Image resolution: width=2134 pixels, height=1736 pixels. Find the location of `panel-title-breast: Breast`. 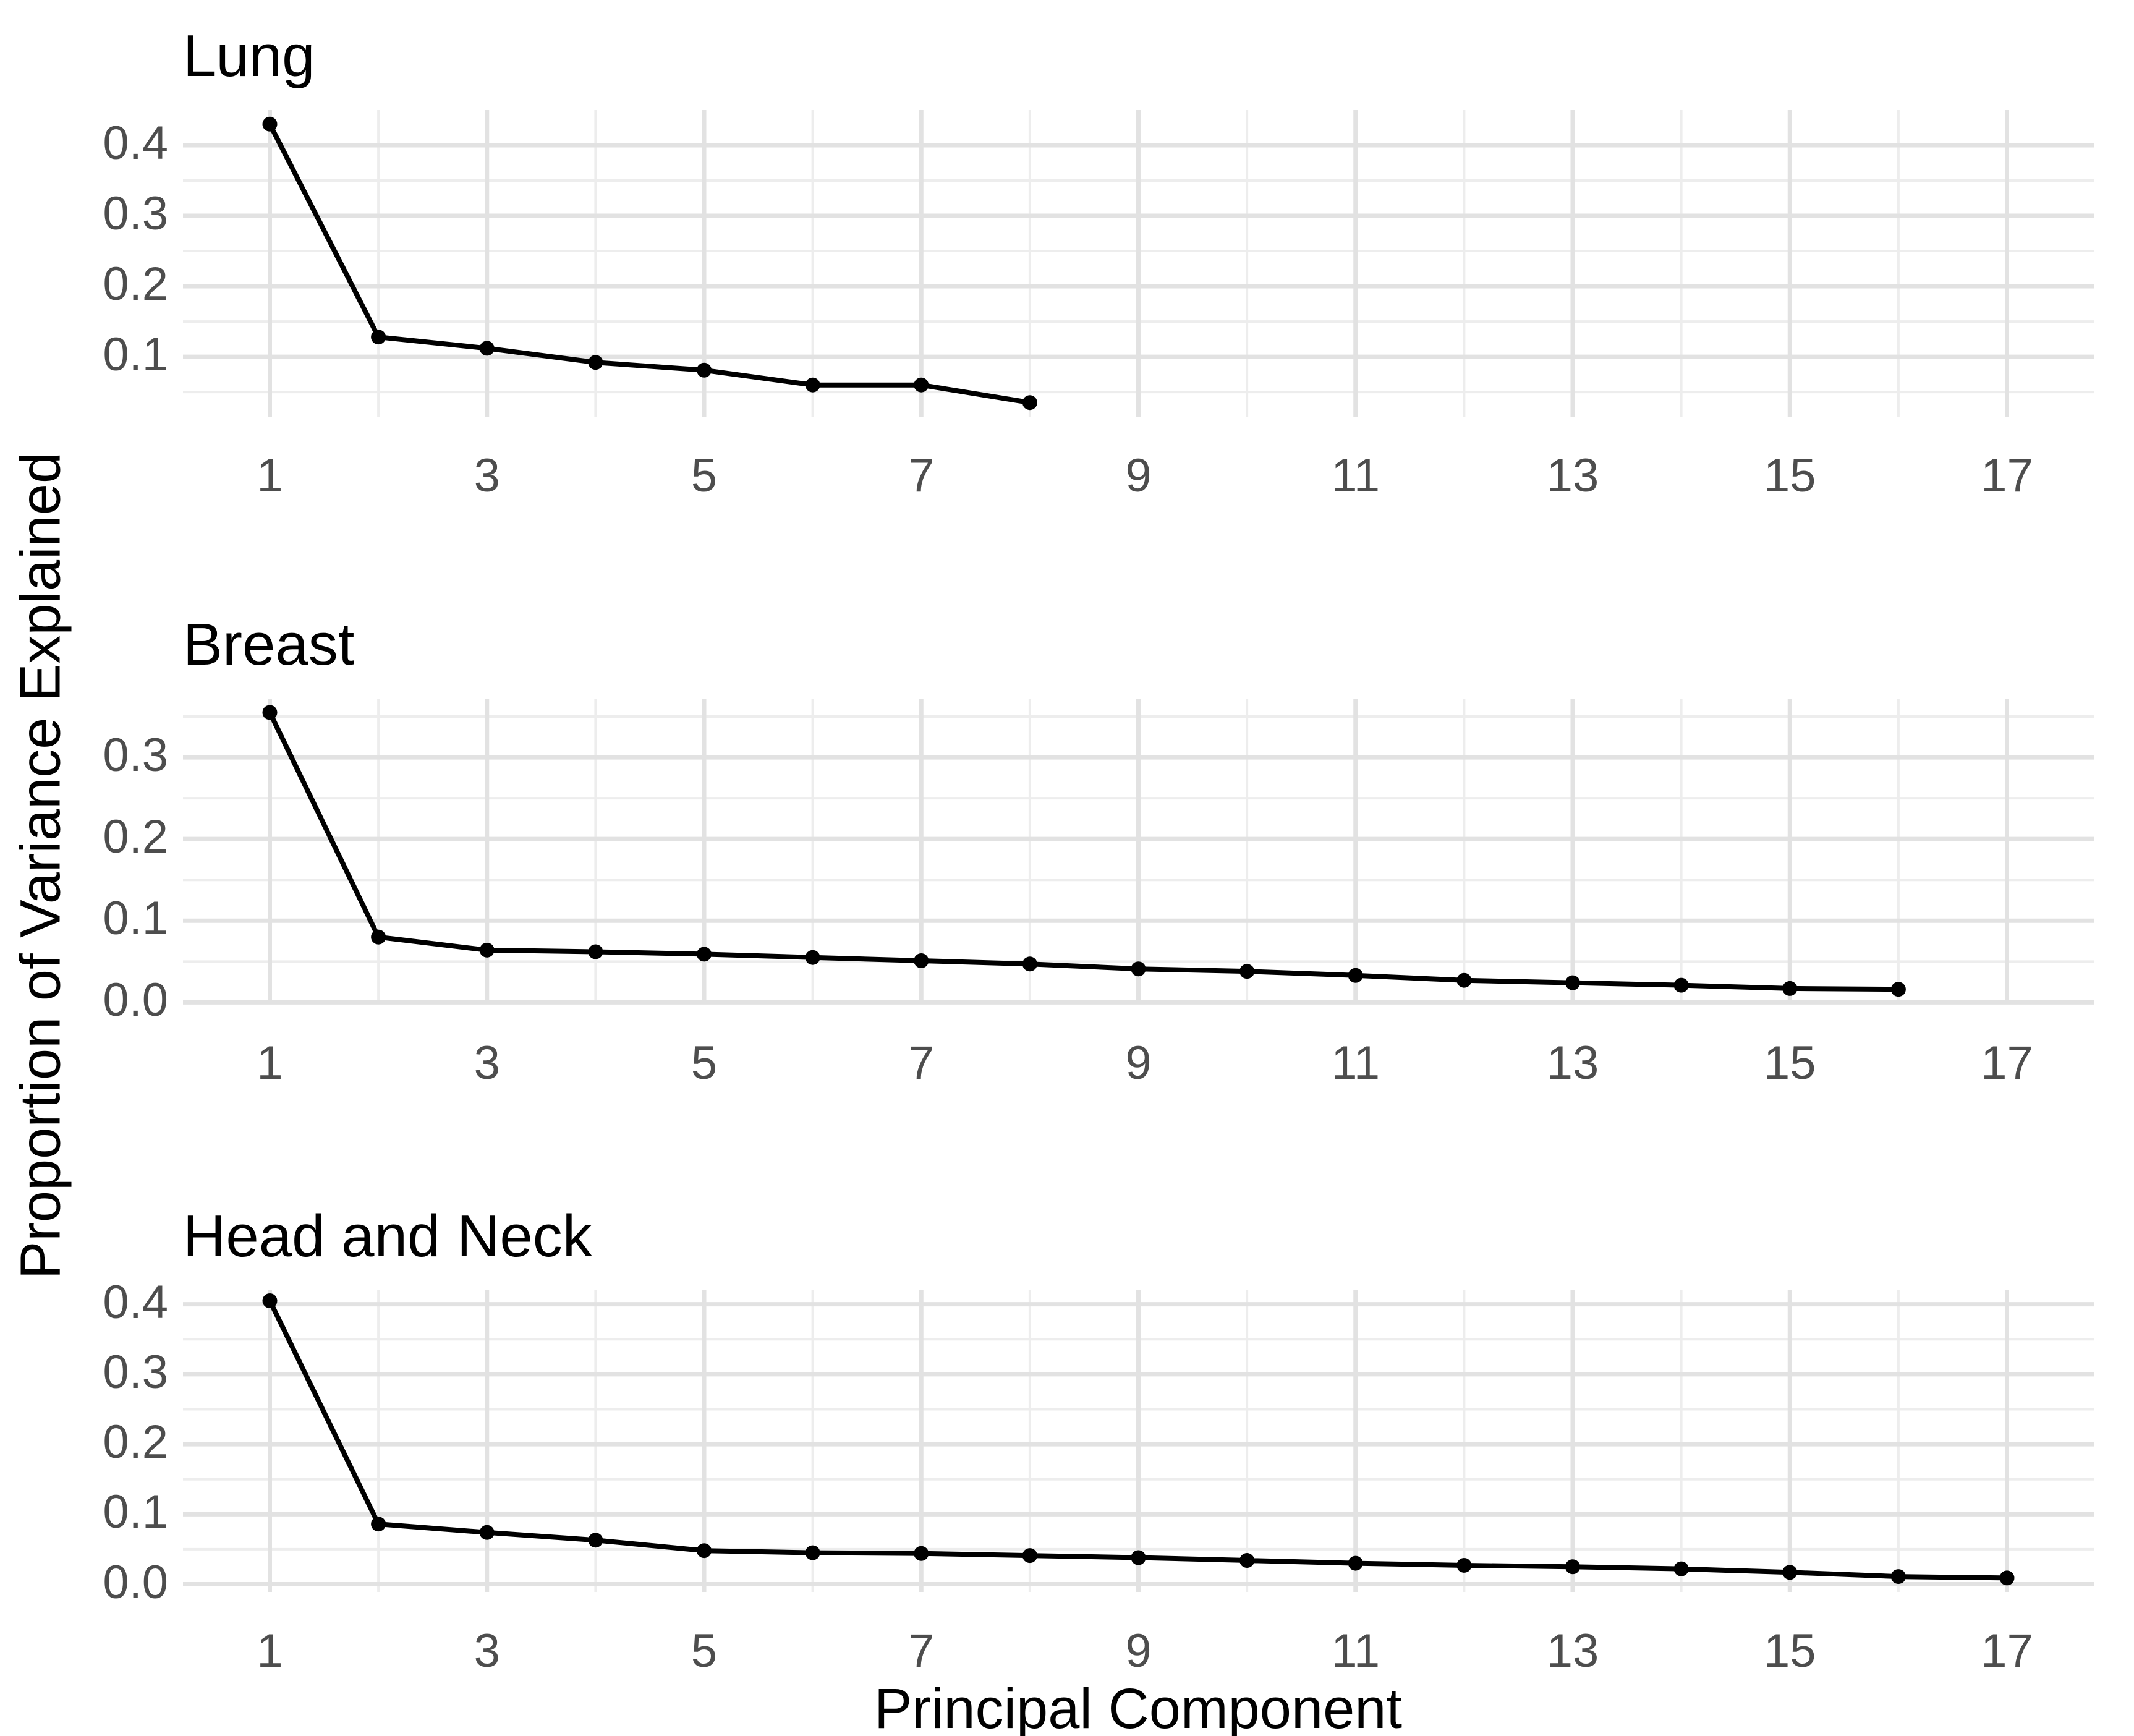

panel-title-breast: Breast is located at coordinates (269, 644).